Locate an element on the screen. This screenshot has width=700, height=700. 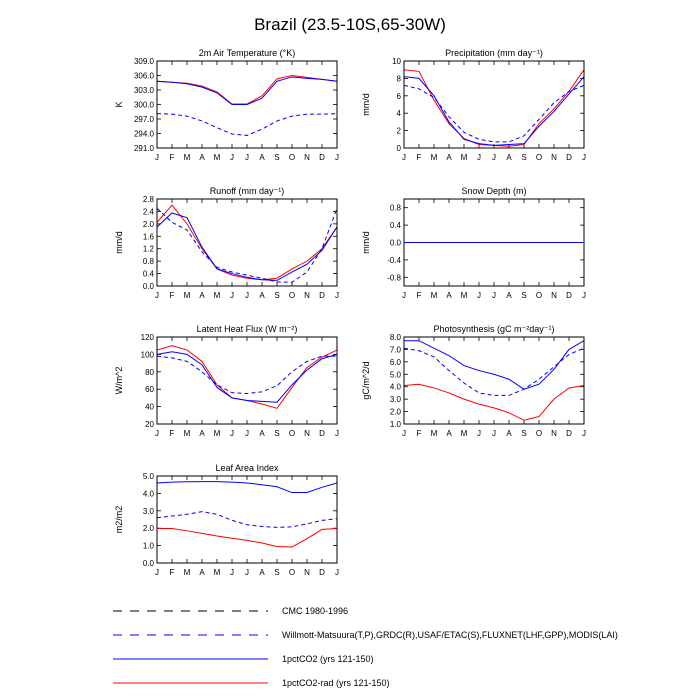
y-axis-label: m2/m2 is located at coordinates (119, 520).